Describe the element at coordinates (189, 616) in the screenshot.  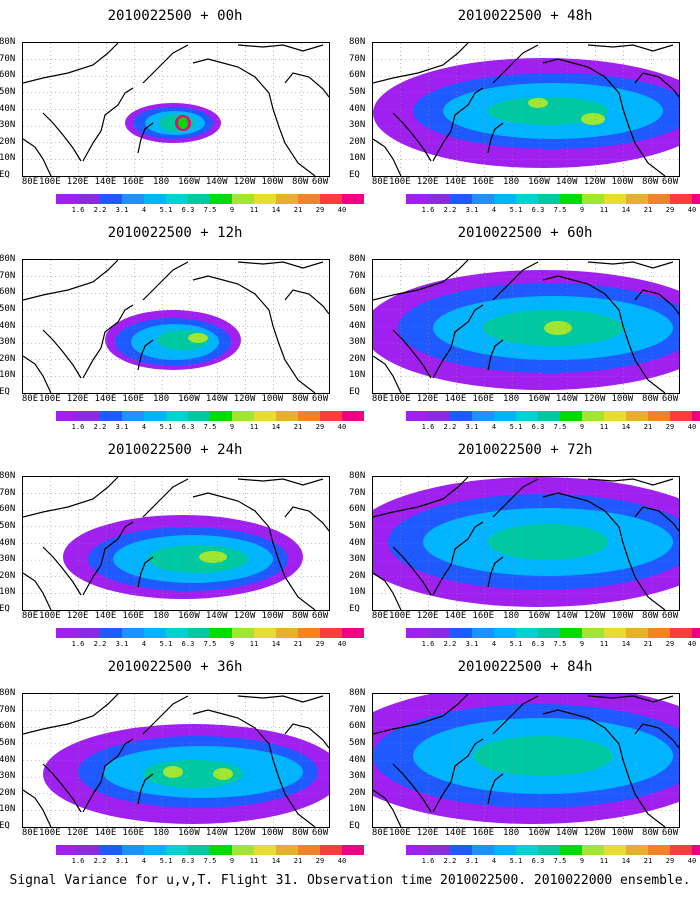
I see `lon-tick-label: 160W` at that location.